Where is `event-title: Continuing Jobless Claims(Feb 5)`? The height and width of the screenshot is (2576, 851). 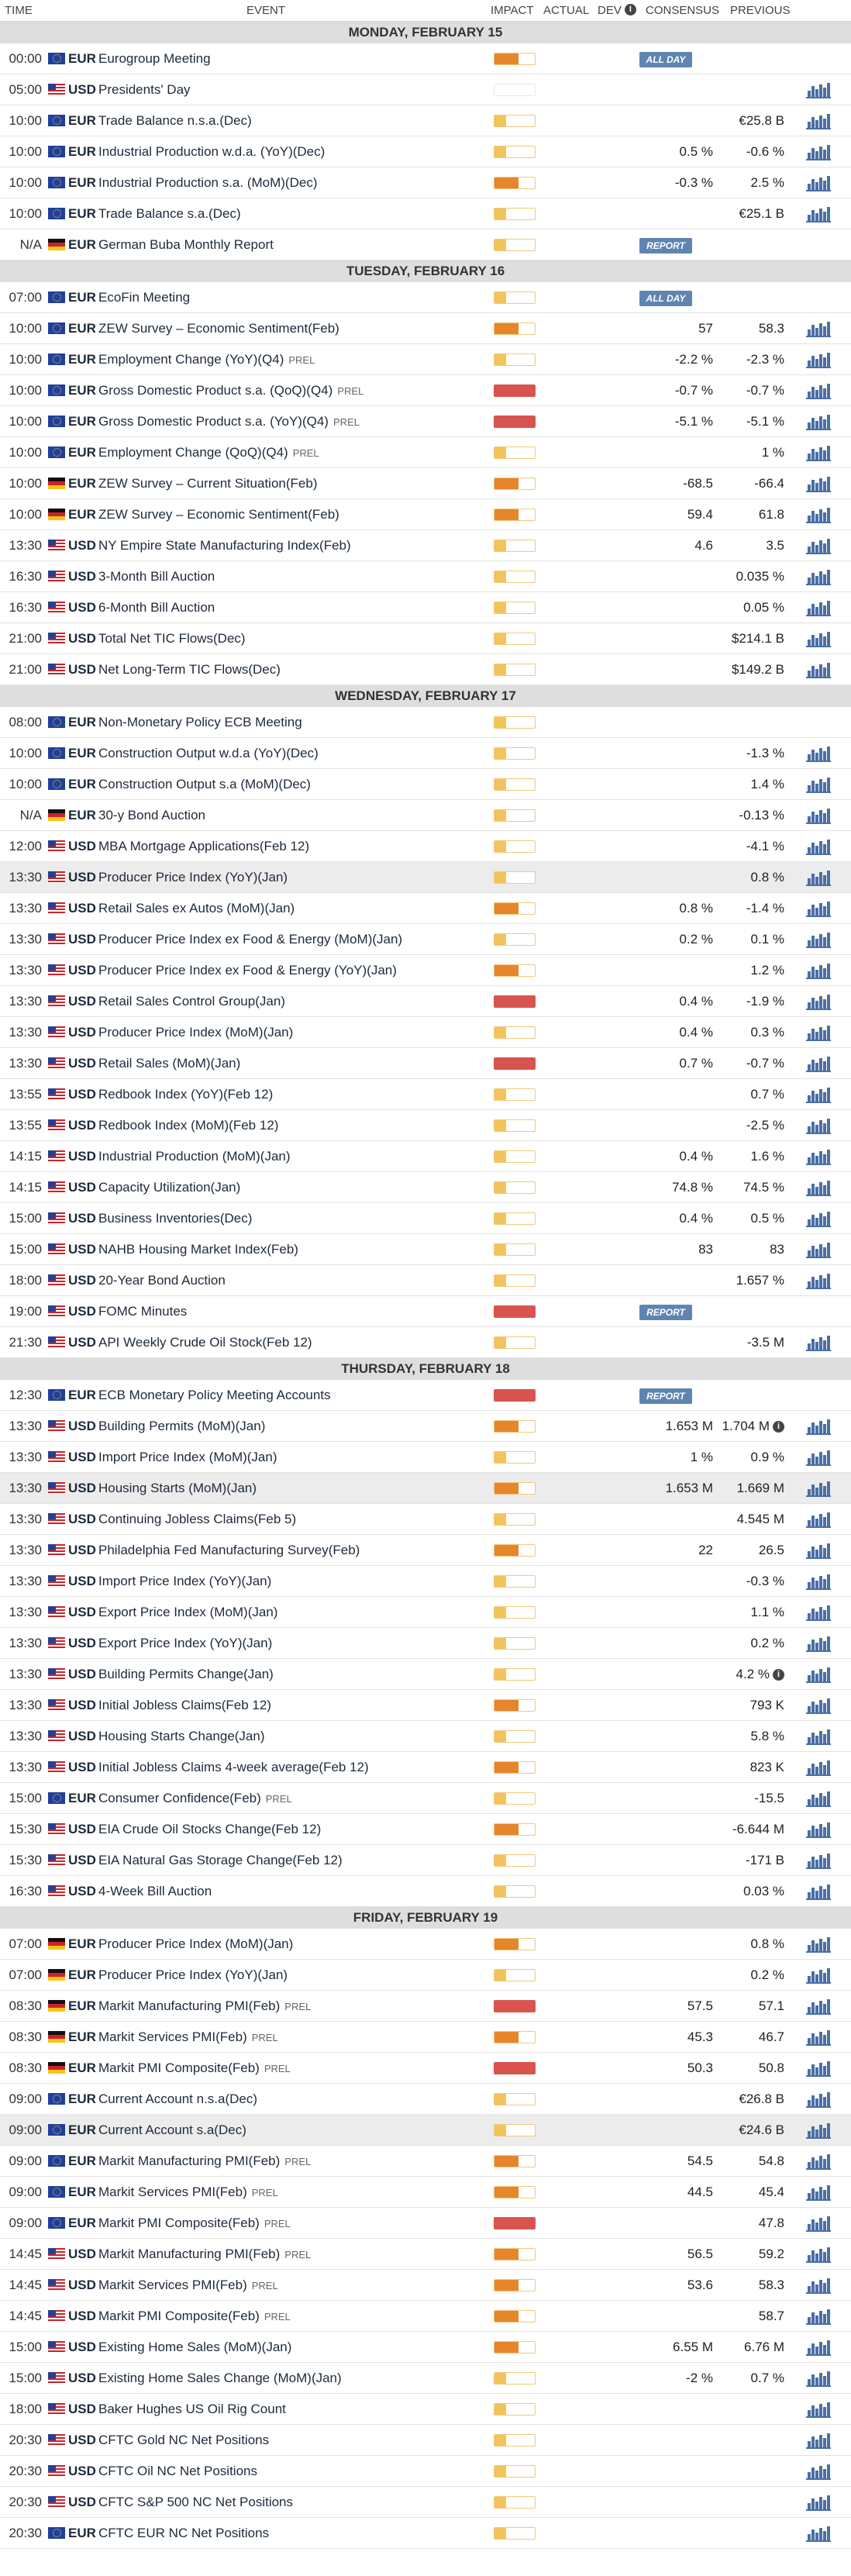
event-title: Continuing Jobless Claims(Feb 5) is located at coordinates (197, 1518).